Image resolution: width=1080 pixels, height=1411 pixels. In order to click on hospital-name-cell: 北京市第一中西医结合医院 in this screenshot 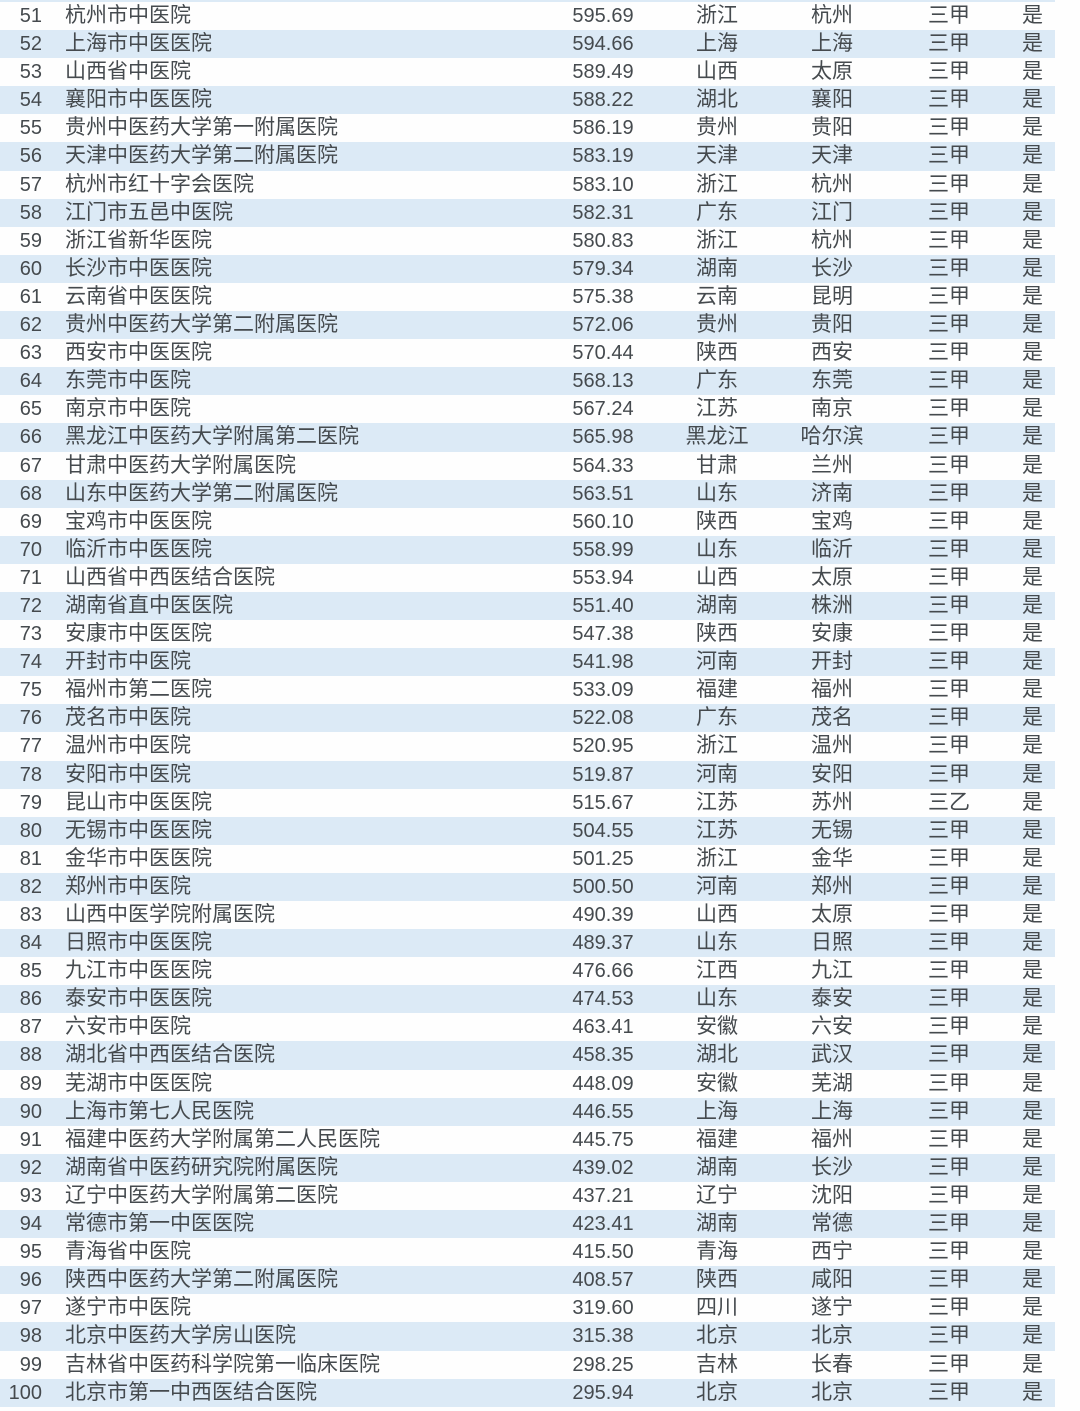, I will do `click(191, 1392)`.